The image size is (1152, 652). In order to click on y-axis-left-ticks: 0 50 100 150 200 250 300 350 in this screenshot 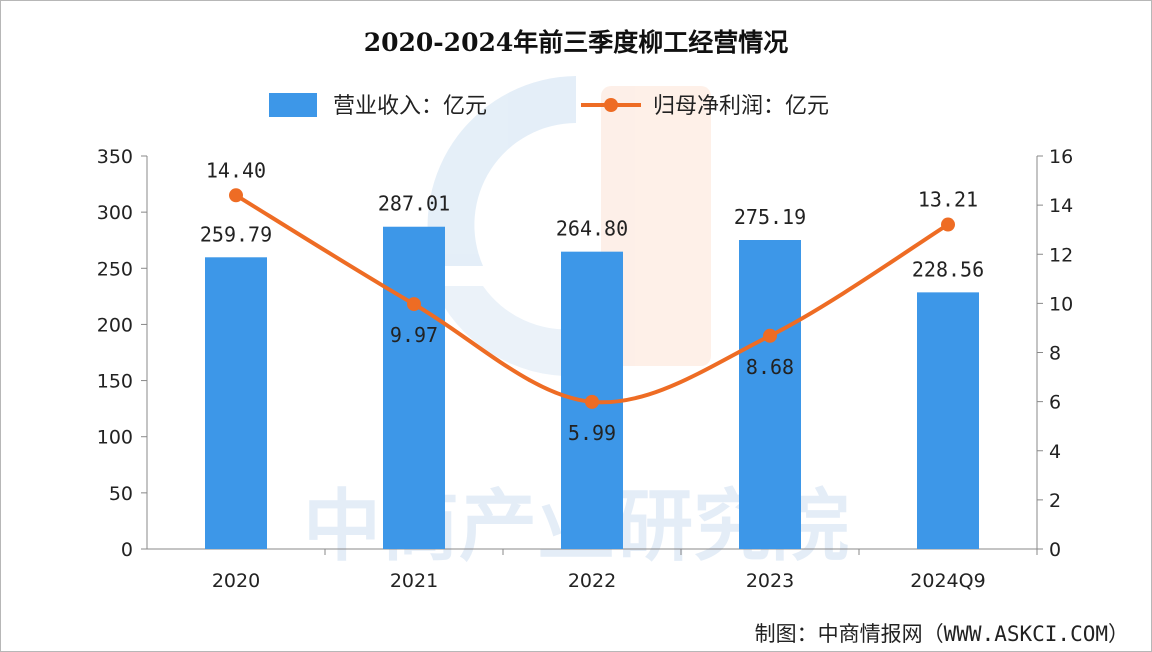, I will do `click(122, 353)`.